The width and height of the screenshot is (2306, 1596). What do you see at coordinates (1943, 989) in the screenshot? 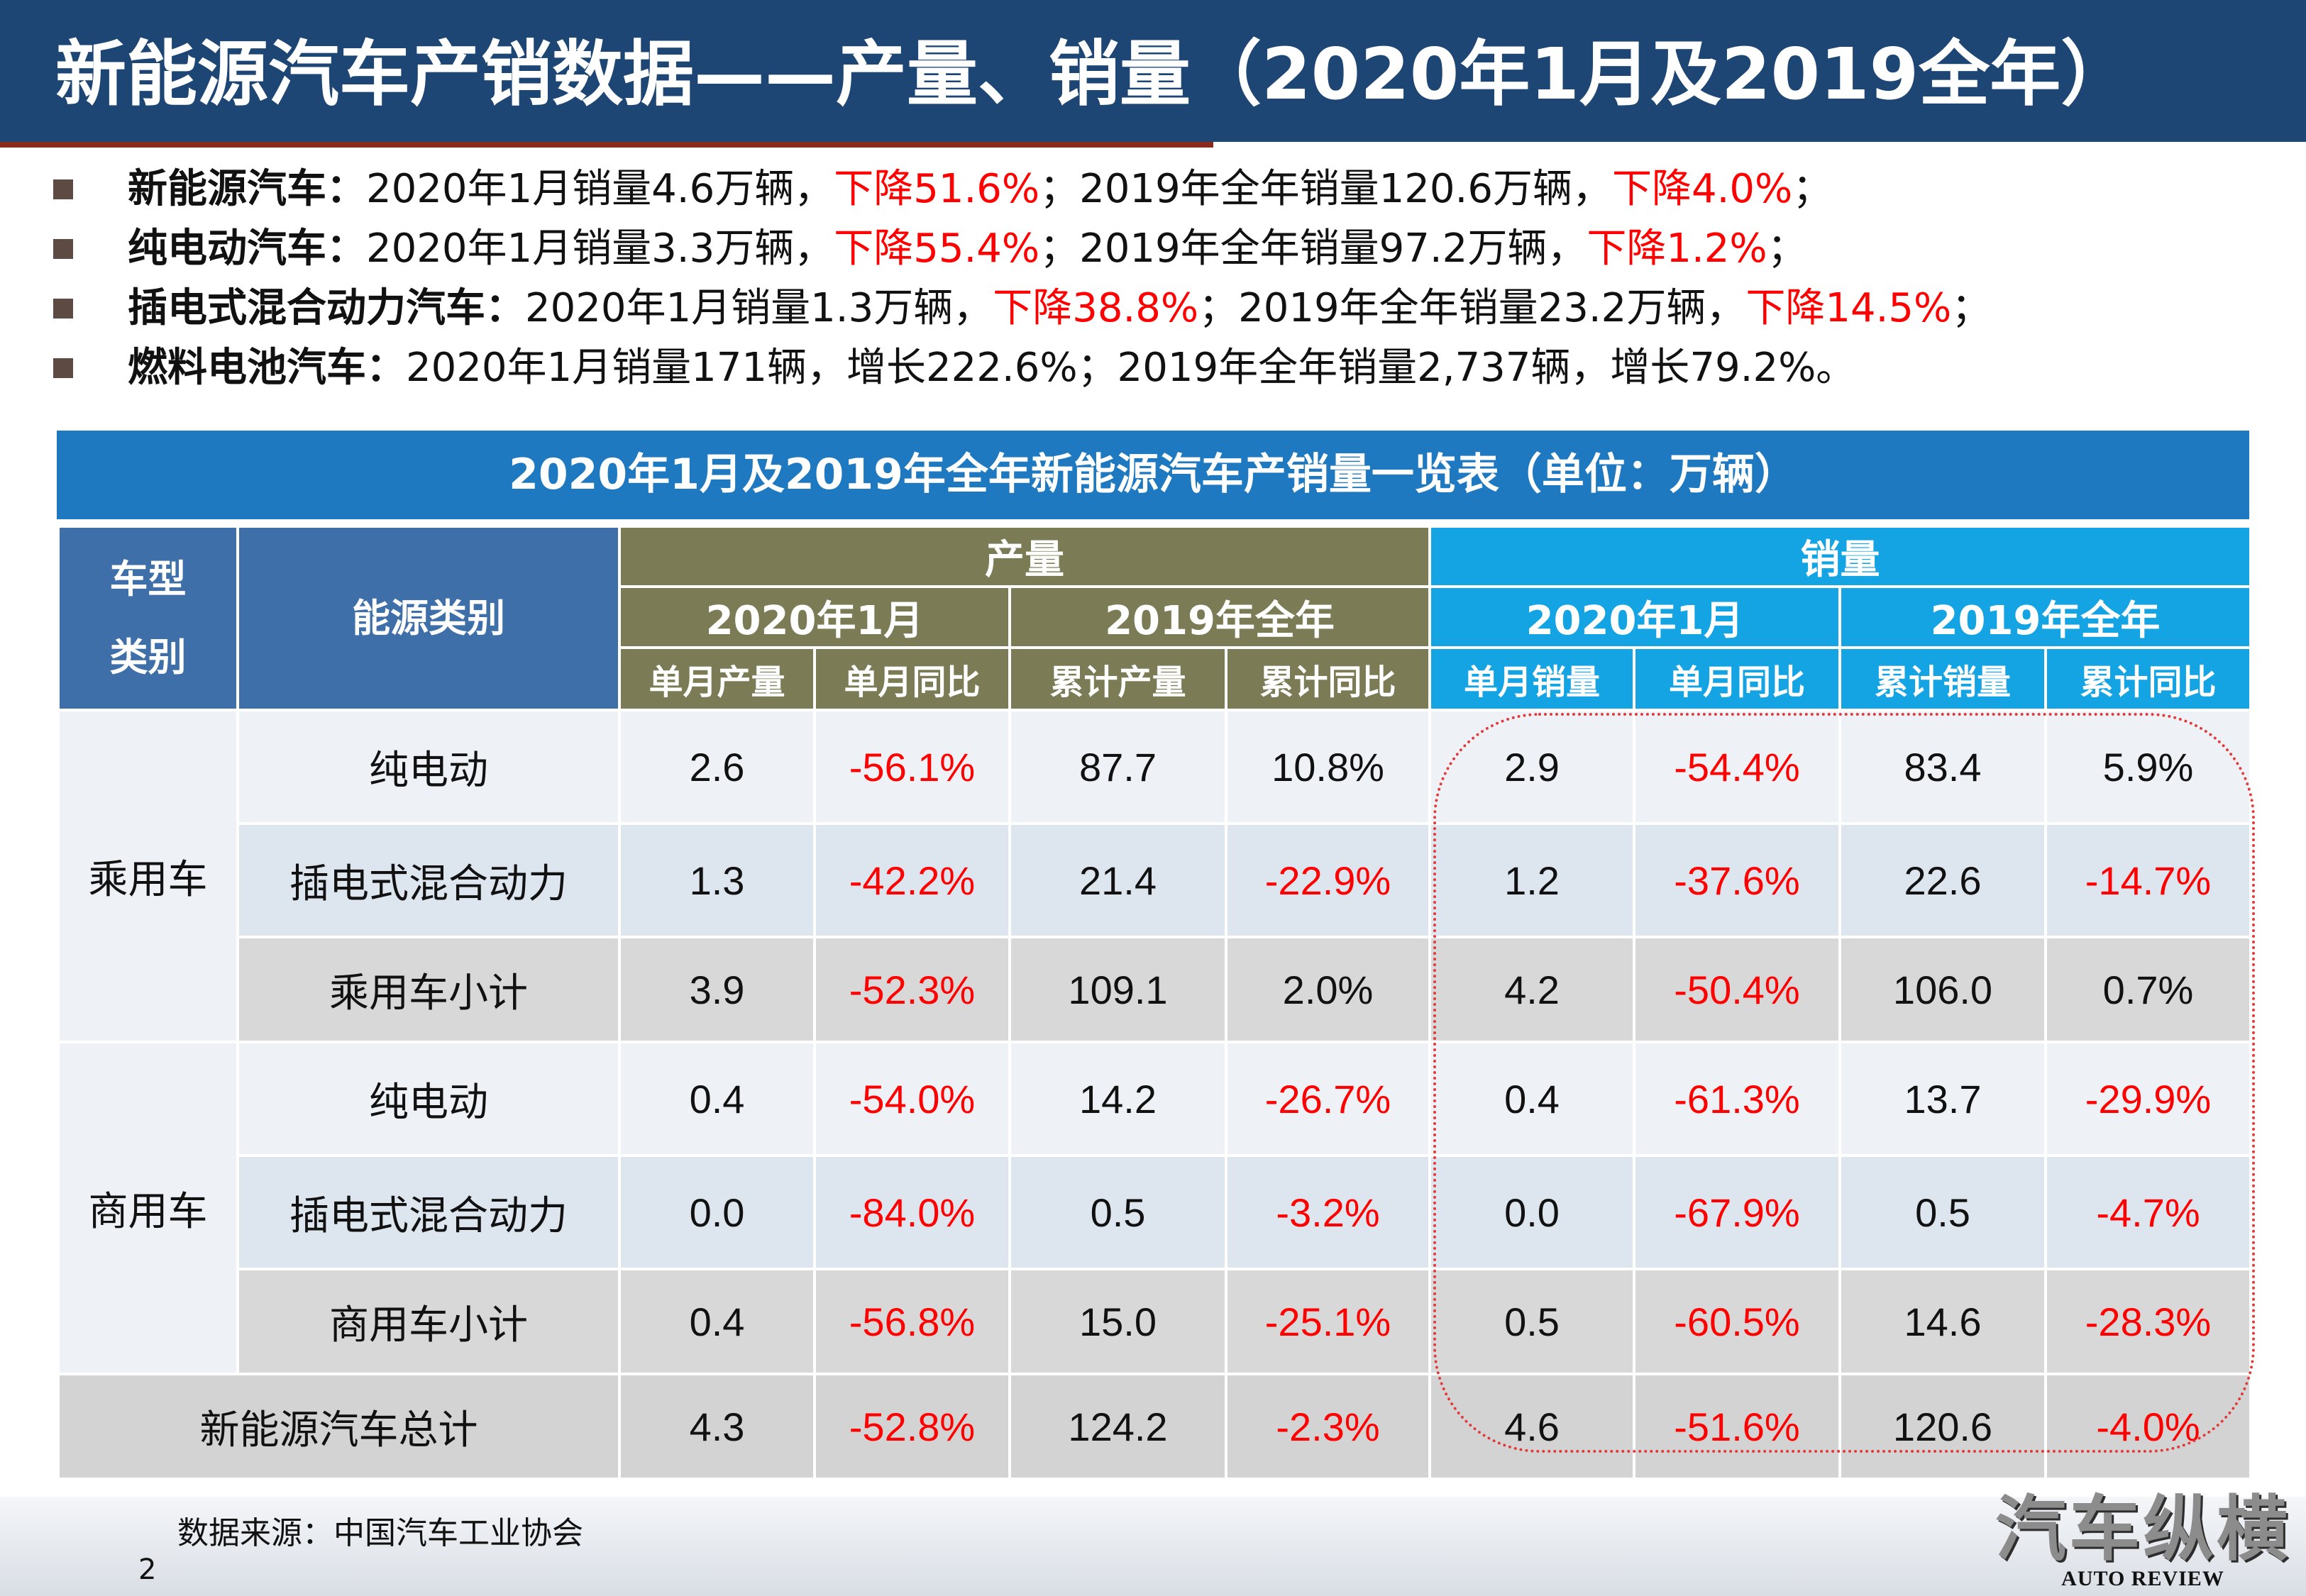
I see `value-cell: 106.0` at bounding box center [1943, 989].